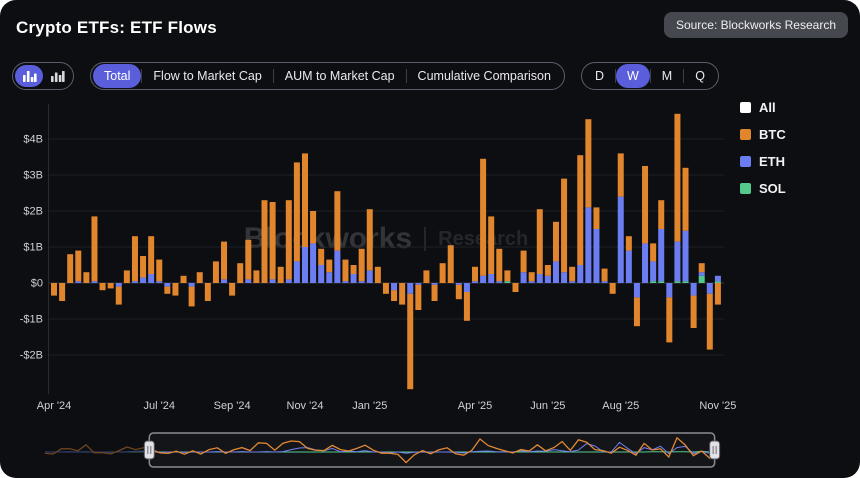  Describe the element at coordinates (763, 188) in the screenshot. I see `legend-item-sol: SOL` at that location.